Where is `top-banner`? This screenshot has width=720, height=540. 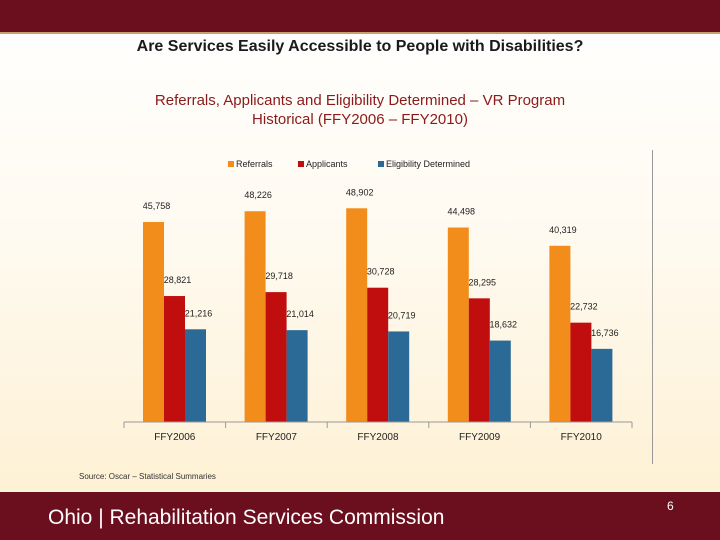 top-banner is located at coordinates (360, 16).